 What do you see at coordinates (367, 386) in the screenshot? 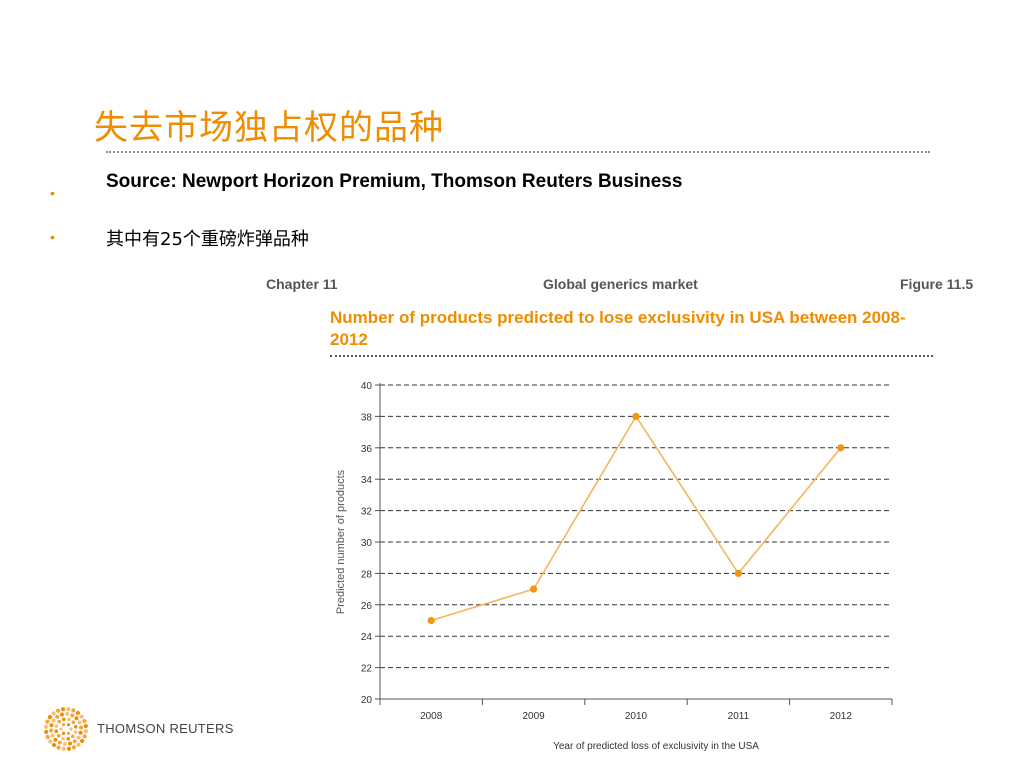
I see `y-tick-label: 40` at bounding box center [367, 386].